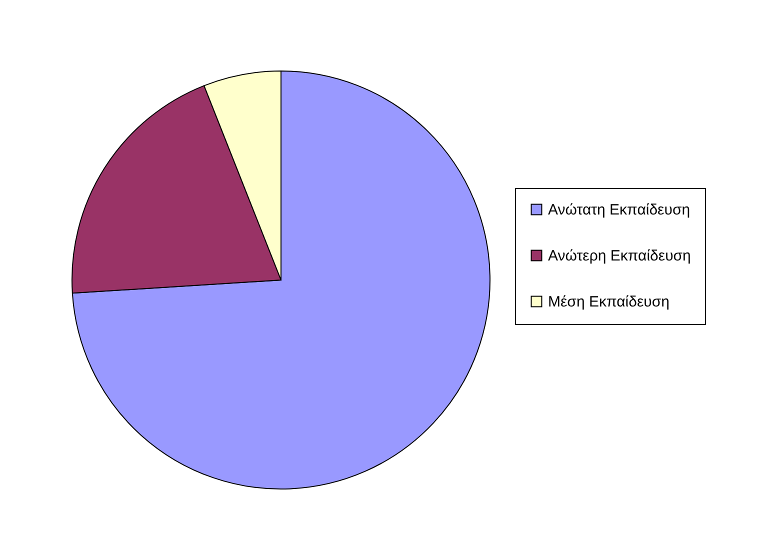  Describe the element at coordinates (609, 302) in the screenshot. I see `legend-label: Μέση Εκπαίδευση` at that location.